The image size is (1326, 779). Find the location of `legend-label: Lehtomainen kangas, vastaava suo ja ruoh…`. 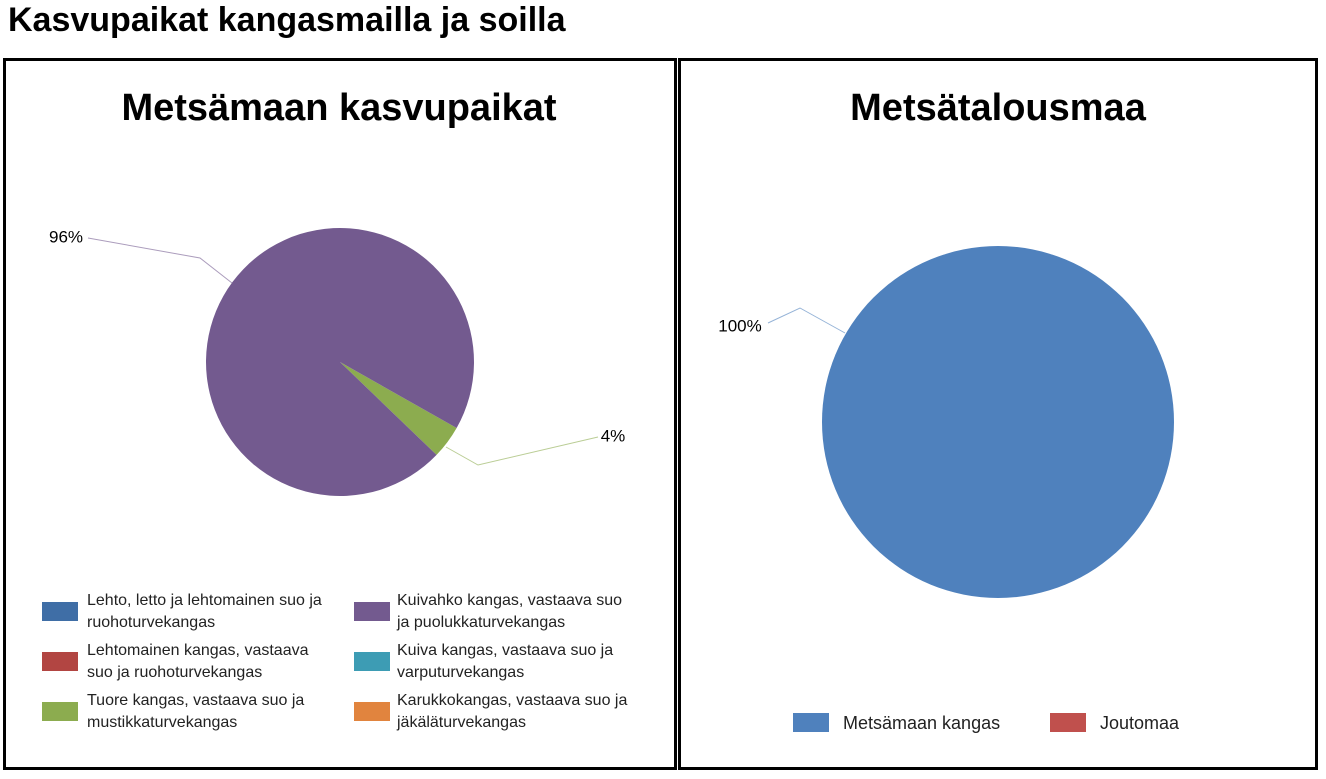

legend-label: Lehtomainen kangas, vastaava suo ja ruoh… is located at coordinates (198, 661).